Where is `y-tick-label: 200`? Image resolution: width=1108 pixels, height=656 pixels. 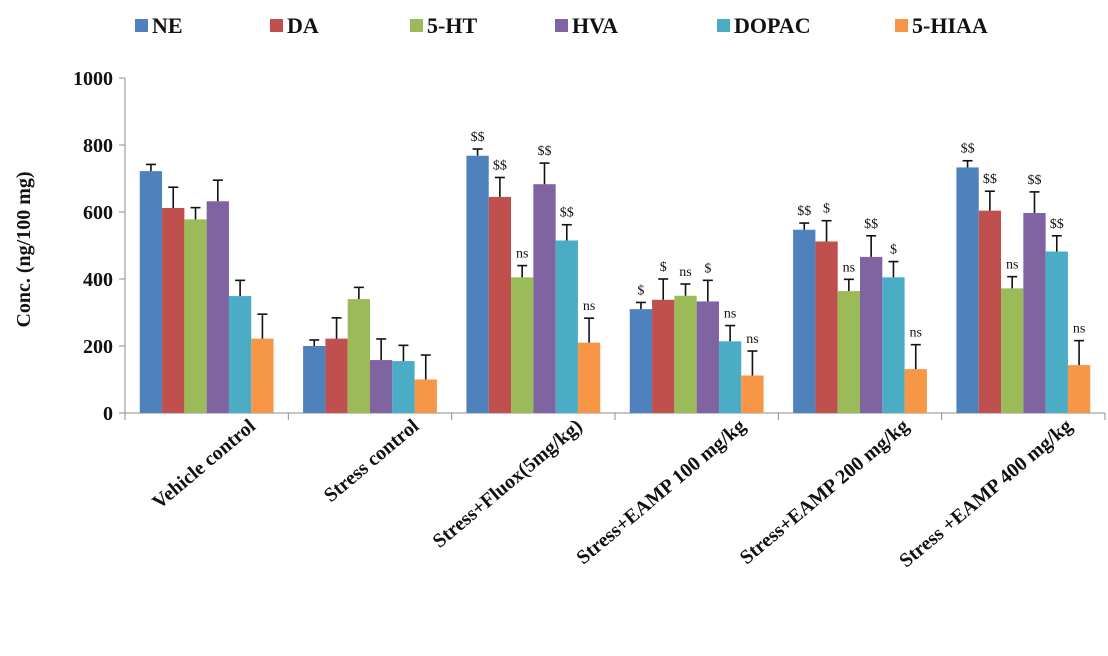
y-tick-label: 200 is located at coordinates (98, 347).